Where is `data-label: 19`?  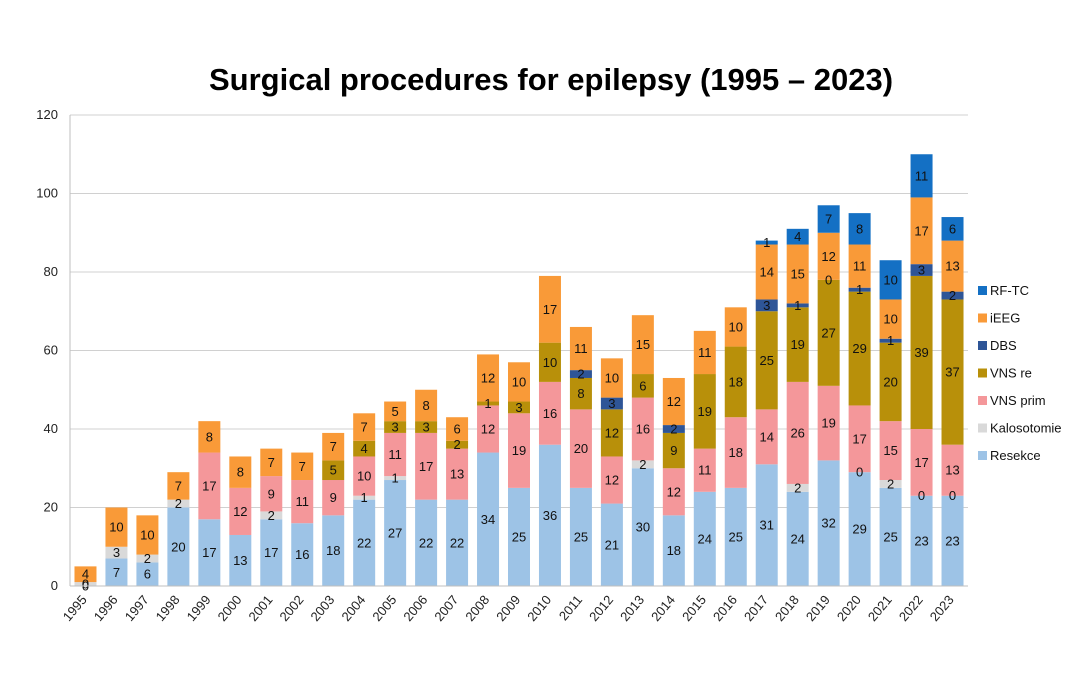
data-label: 19 is located at coordinates (519, 450).